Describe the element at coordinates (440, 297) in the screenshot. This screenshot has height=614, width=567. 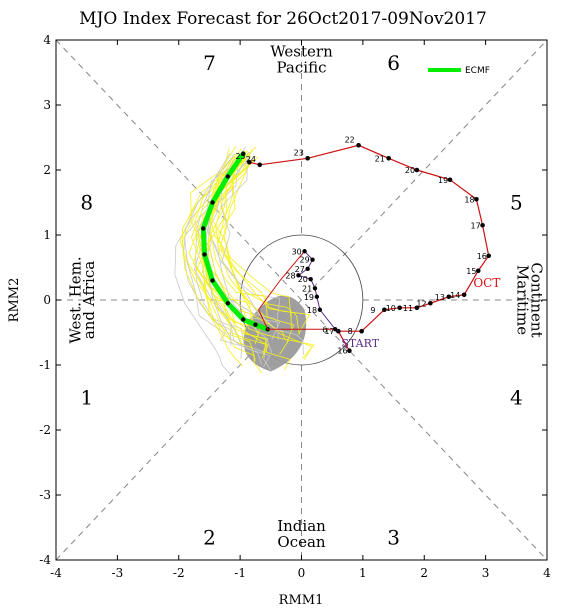
I see `observed-point-label: 13` at that location.